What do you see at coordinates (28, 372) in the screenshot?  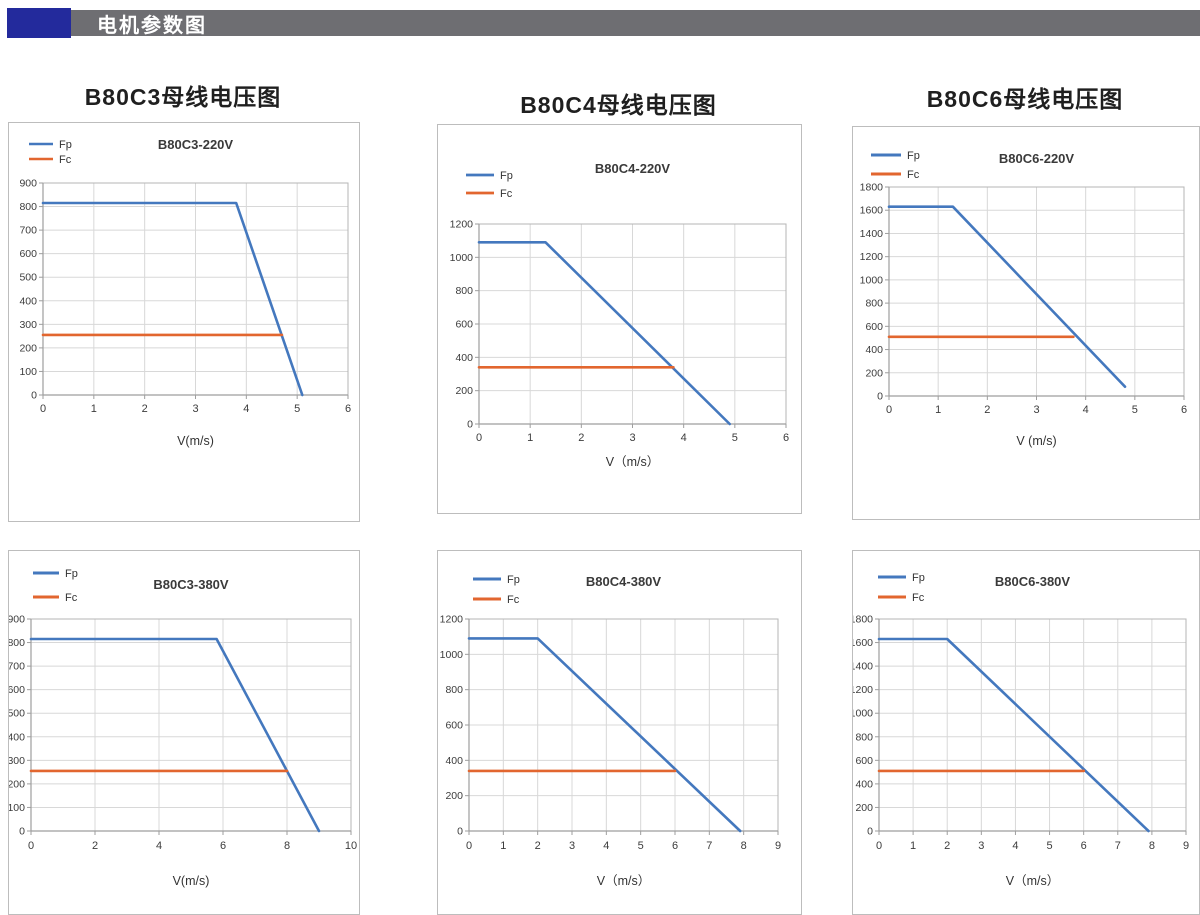 I see `y-tick-label: 100` at bounding box center [28, 372].